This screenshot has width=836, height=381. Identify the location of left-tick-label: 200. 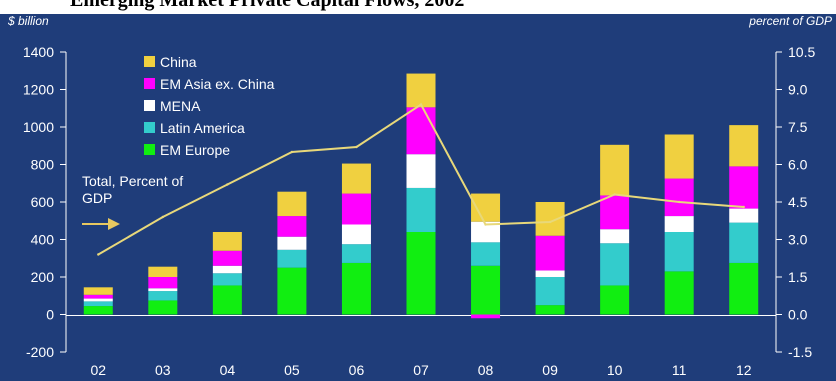
(43, 277).